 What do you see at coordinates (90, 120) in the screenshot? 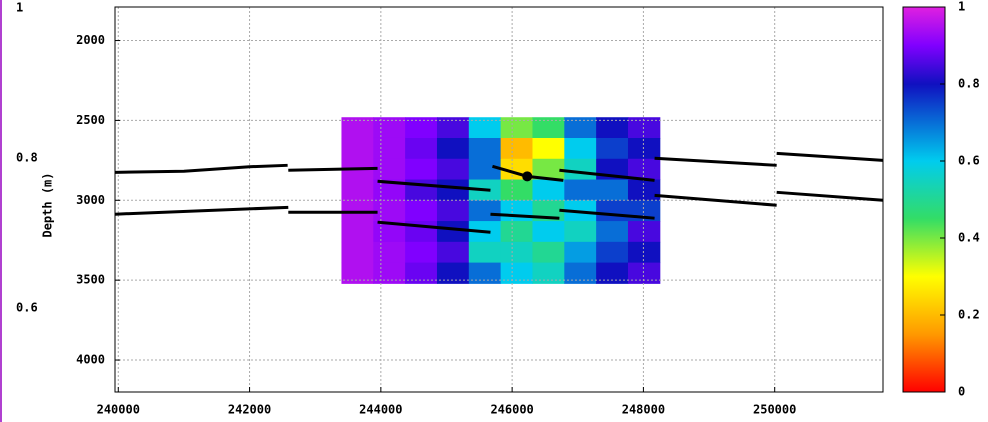
I see `y-tick-label: 2500` at bounding box center [90, 120].